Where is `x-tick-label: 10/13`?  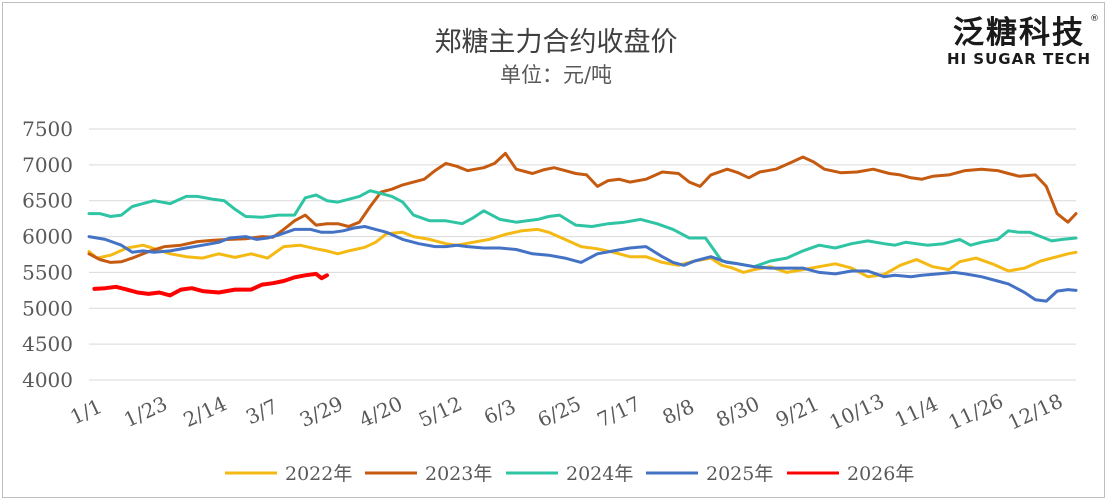 x-tick-label: 10/13 is located at coordinates (857, 412).